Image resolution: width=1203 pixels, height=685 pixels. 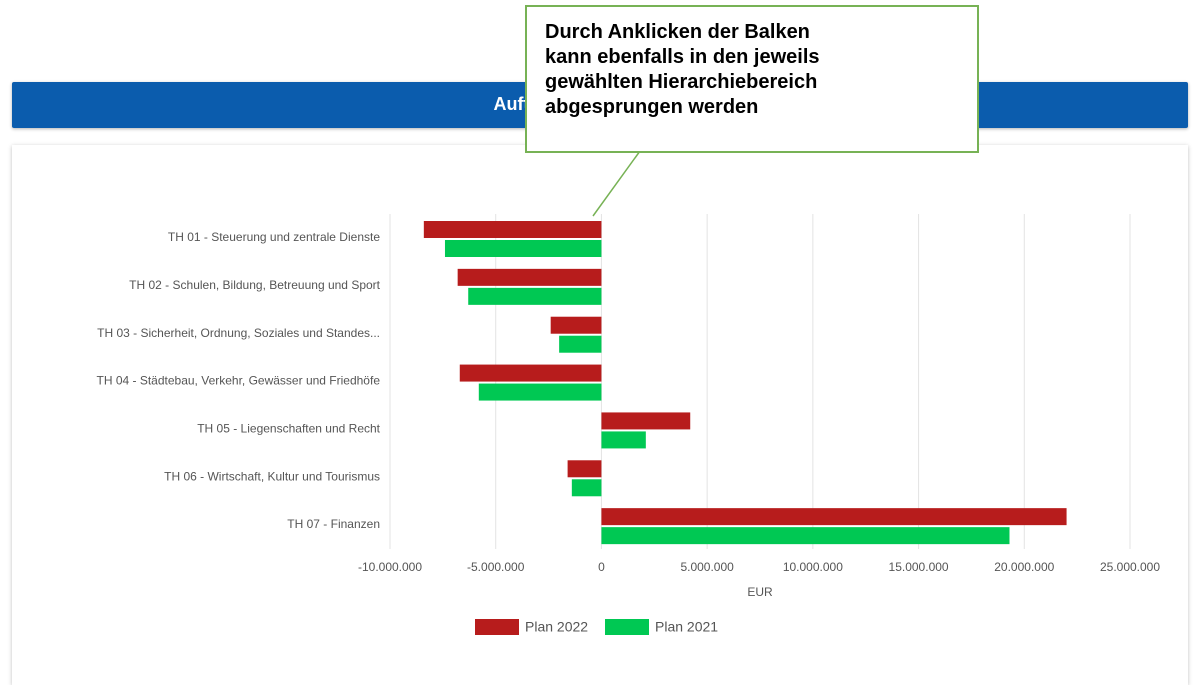 I want to click on y-tick-label: TH 05 - Liegenschaften und Recht, so click(x=288, y=429).